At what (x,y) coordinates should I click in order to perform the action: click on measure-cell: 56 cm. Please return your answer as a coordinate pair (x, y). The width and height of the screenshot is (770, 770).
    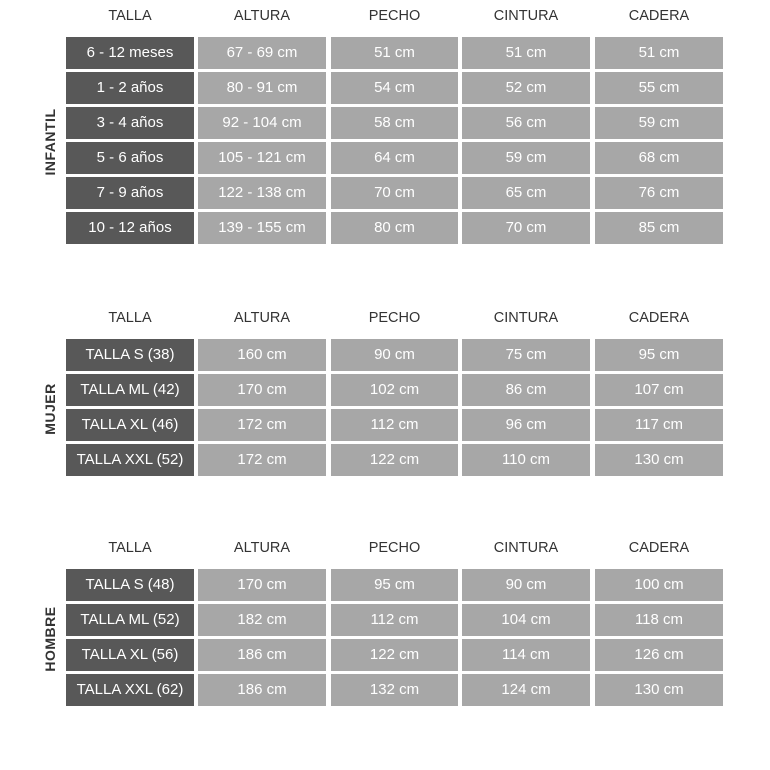
    Looking at the image, I should click on (526, 123).